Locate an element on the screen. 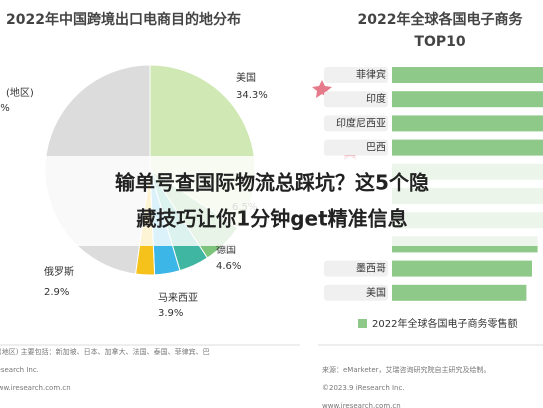 The height and width of the screenshot is (408, 543). source-note: 家(地区) 主要包括：新加坡、日本、加拿大、法国、泰国、菲律宾、巴 is located at coordinates (105, 351).